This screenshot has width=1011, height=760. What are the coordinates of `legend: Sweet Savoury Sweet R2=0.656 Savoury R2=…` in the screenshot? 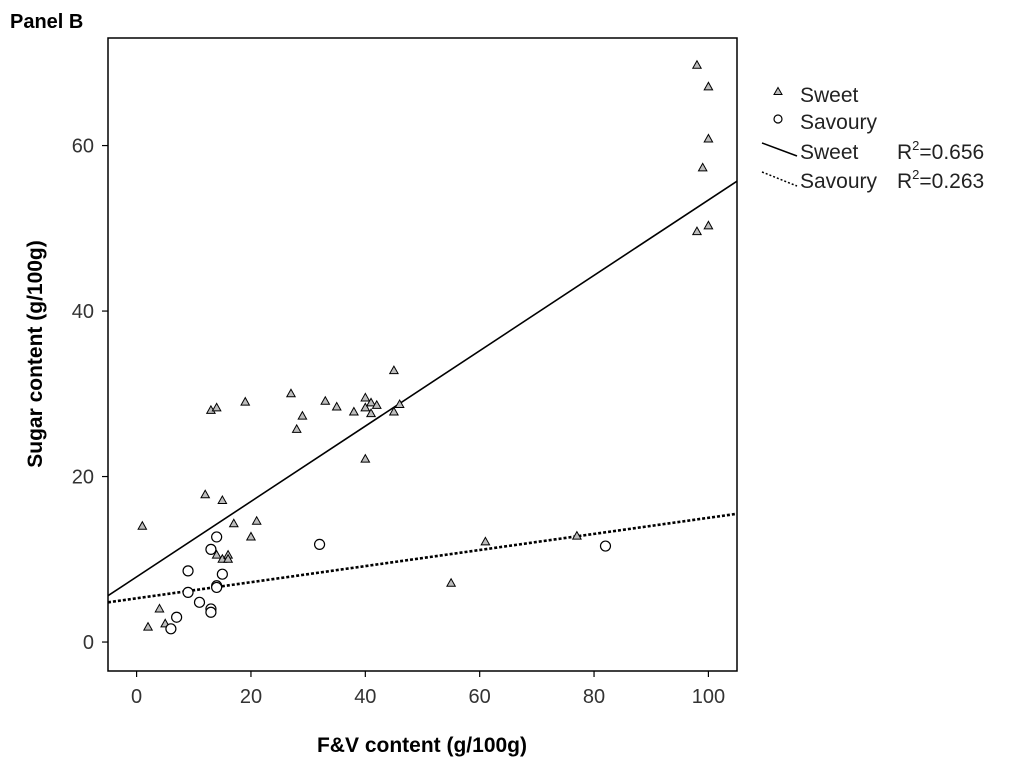 It's located at (872, 138).